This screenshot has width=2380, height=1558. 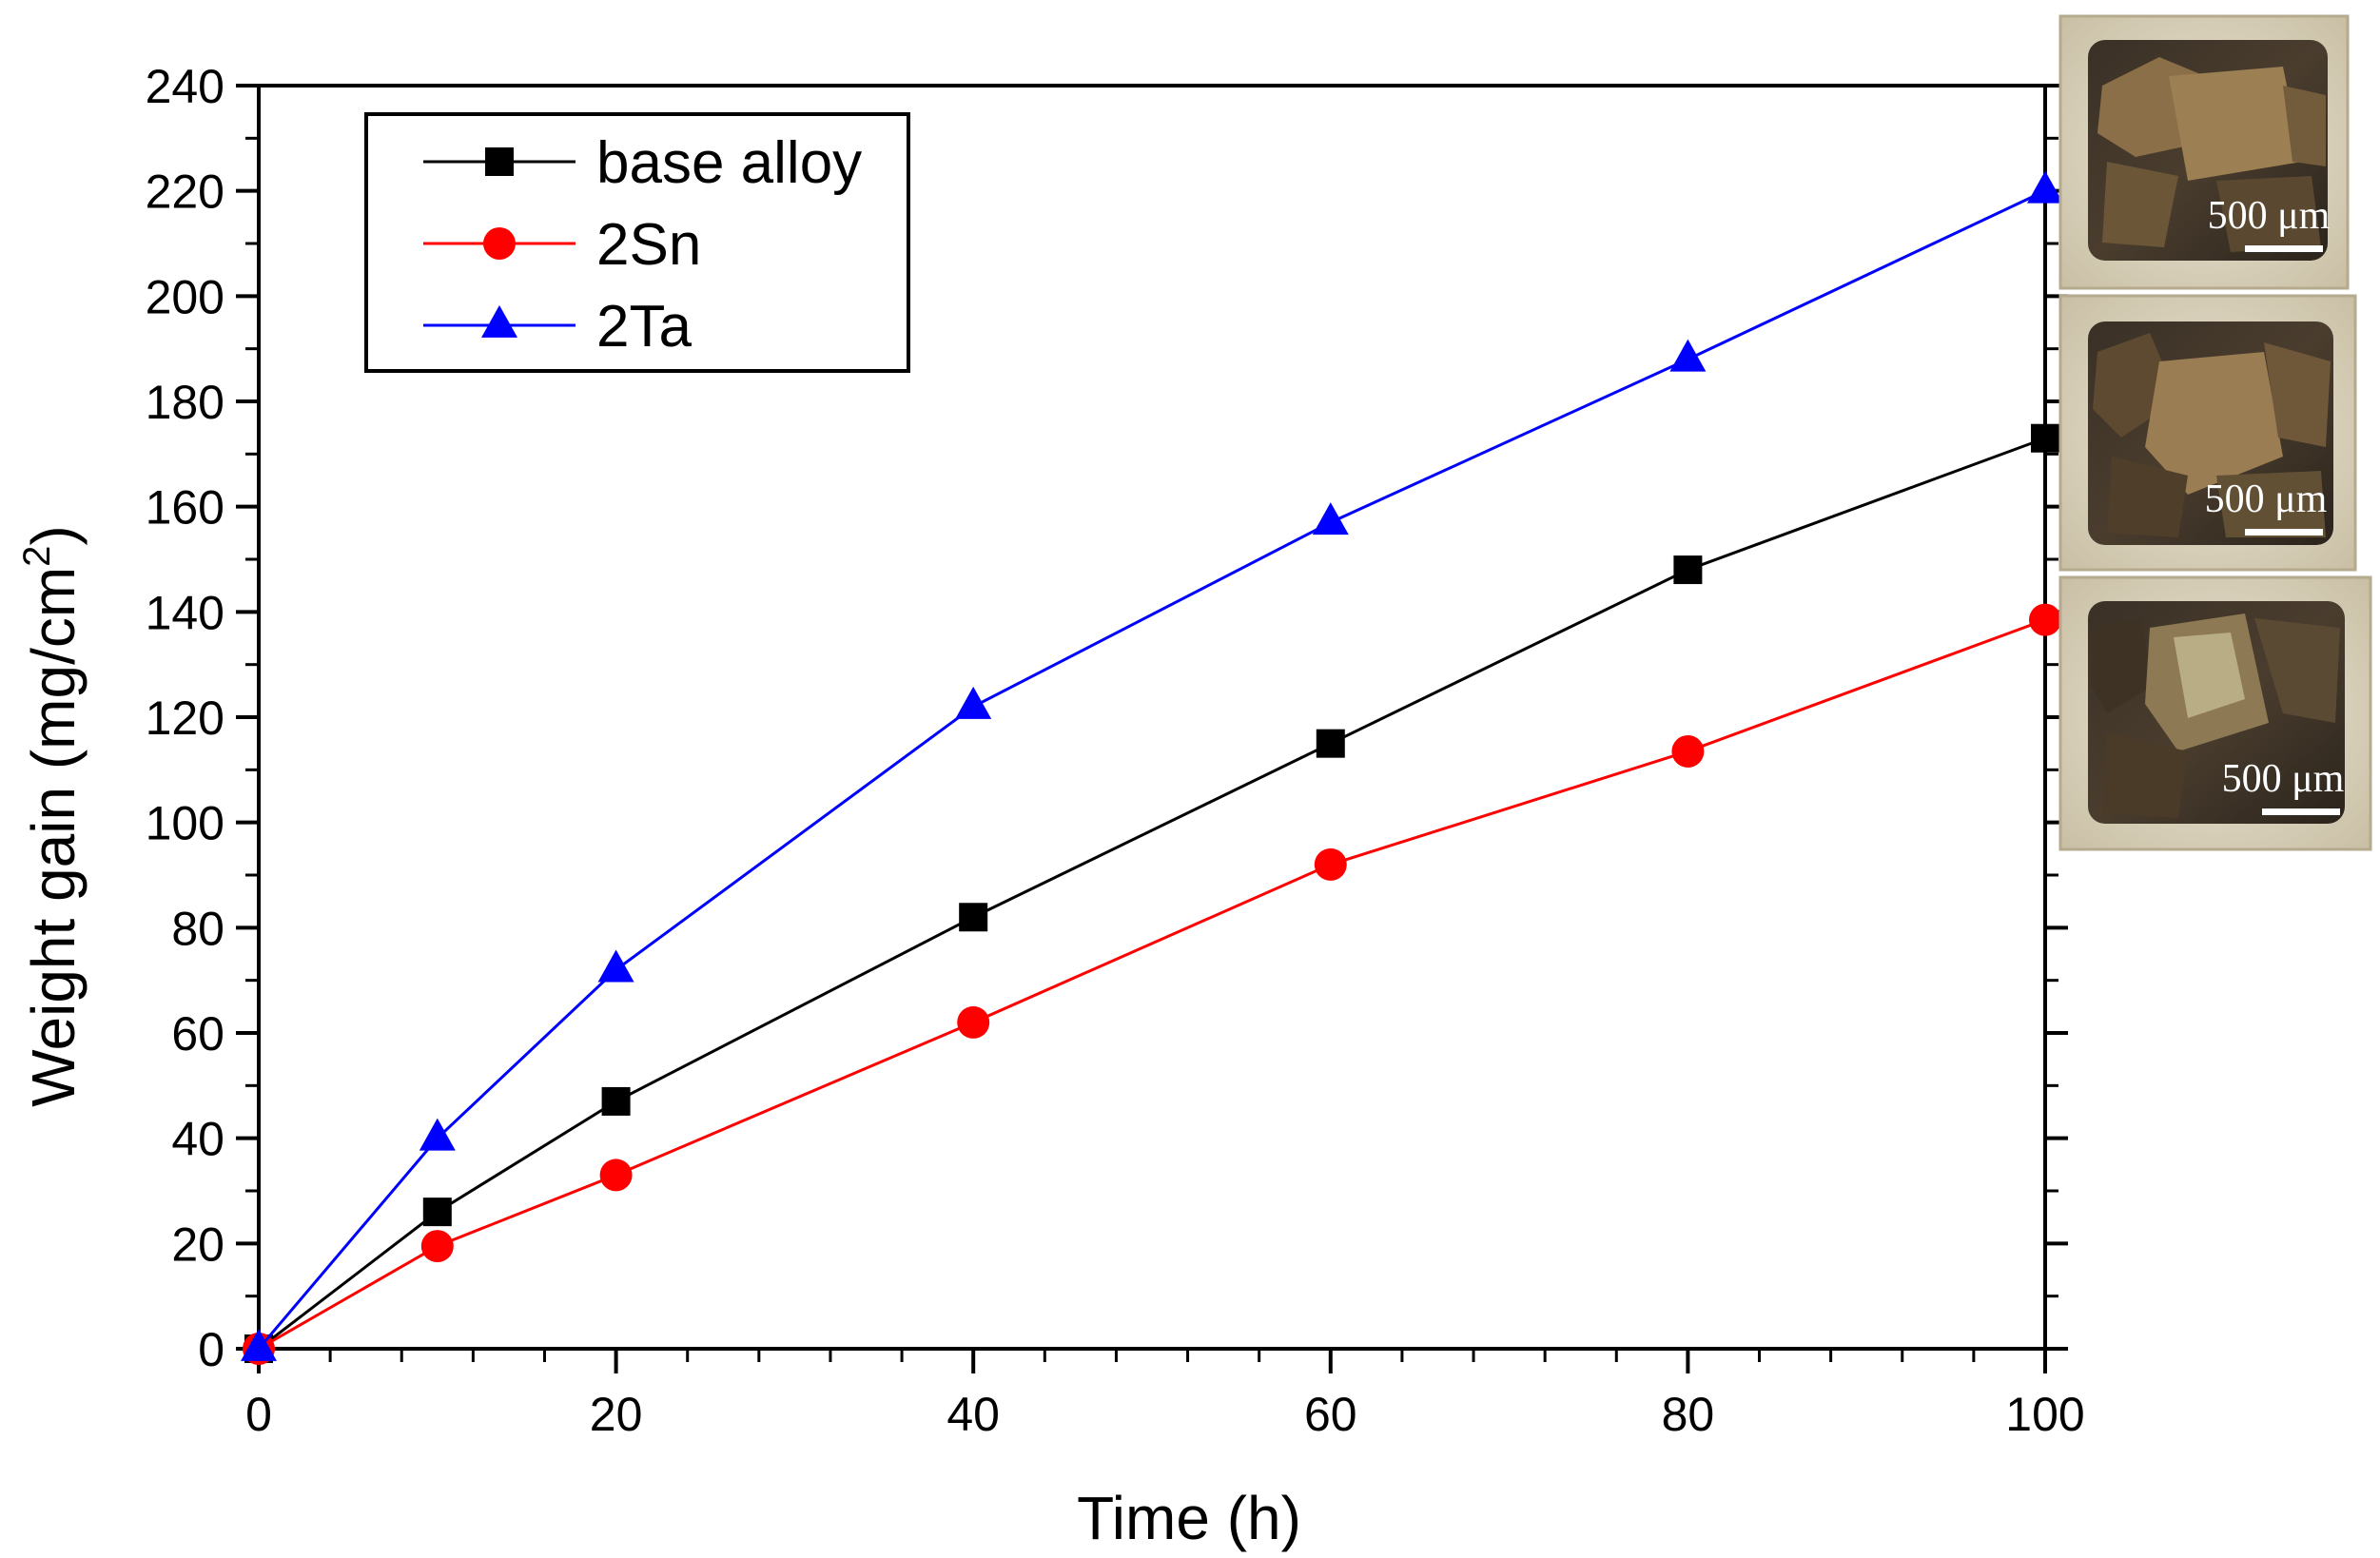 What do you see at coordinates (258, 1414) in the screenshot?
I see `x-tick-label: 0` at bounding box center [258, 1414].